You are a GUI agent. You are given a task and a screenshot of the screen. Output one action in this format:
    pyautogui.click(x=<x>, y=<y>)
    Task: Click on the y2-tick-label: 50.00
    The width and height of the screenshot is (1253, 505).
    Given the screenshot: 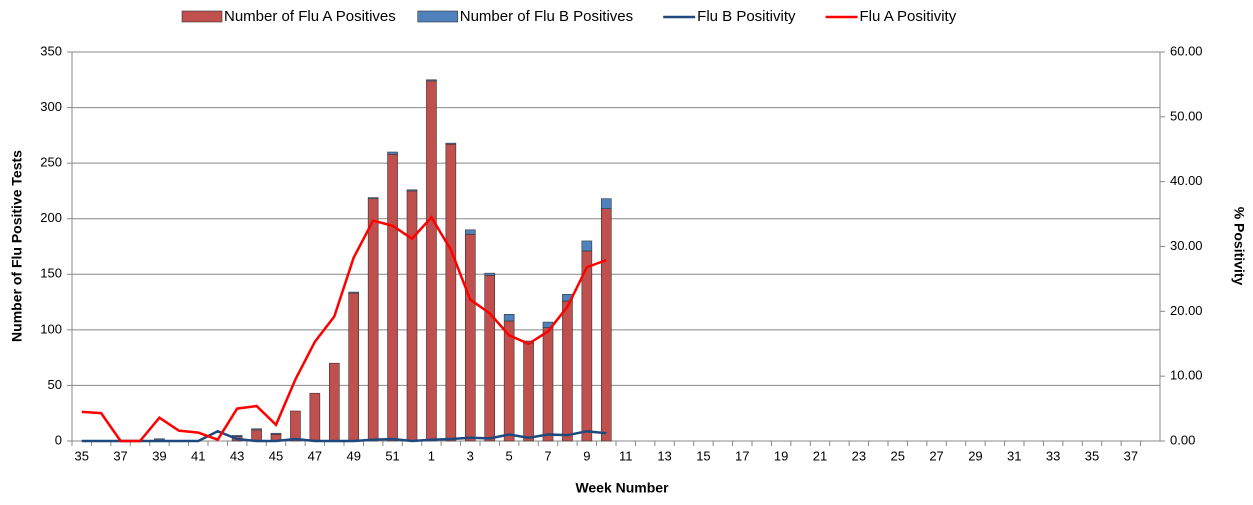 What is the action you would take?
    pyautogui.click(x=1186, y=115)
    